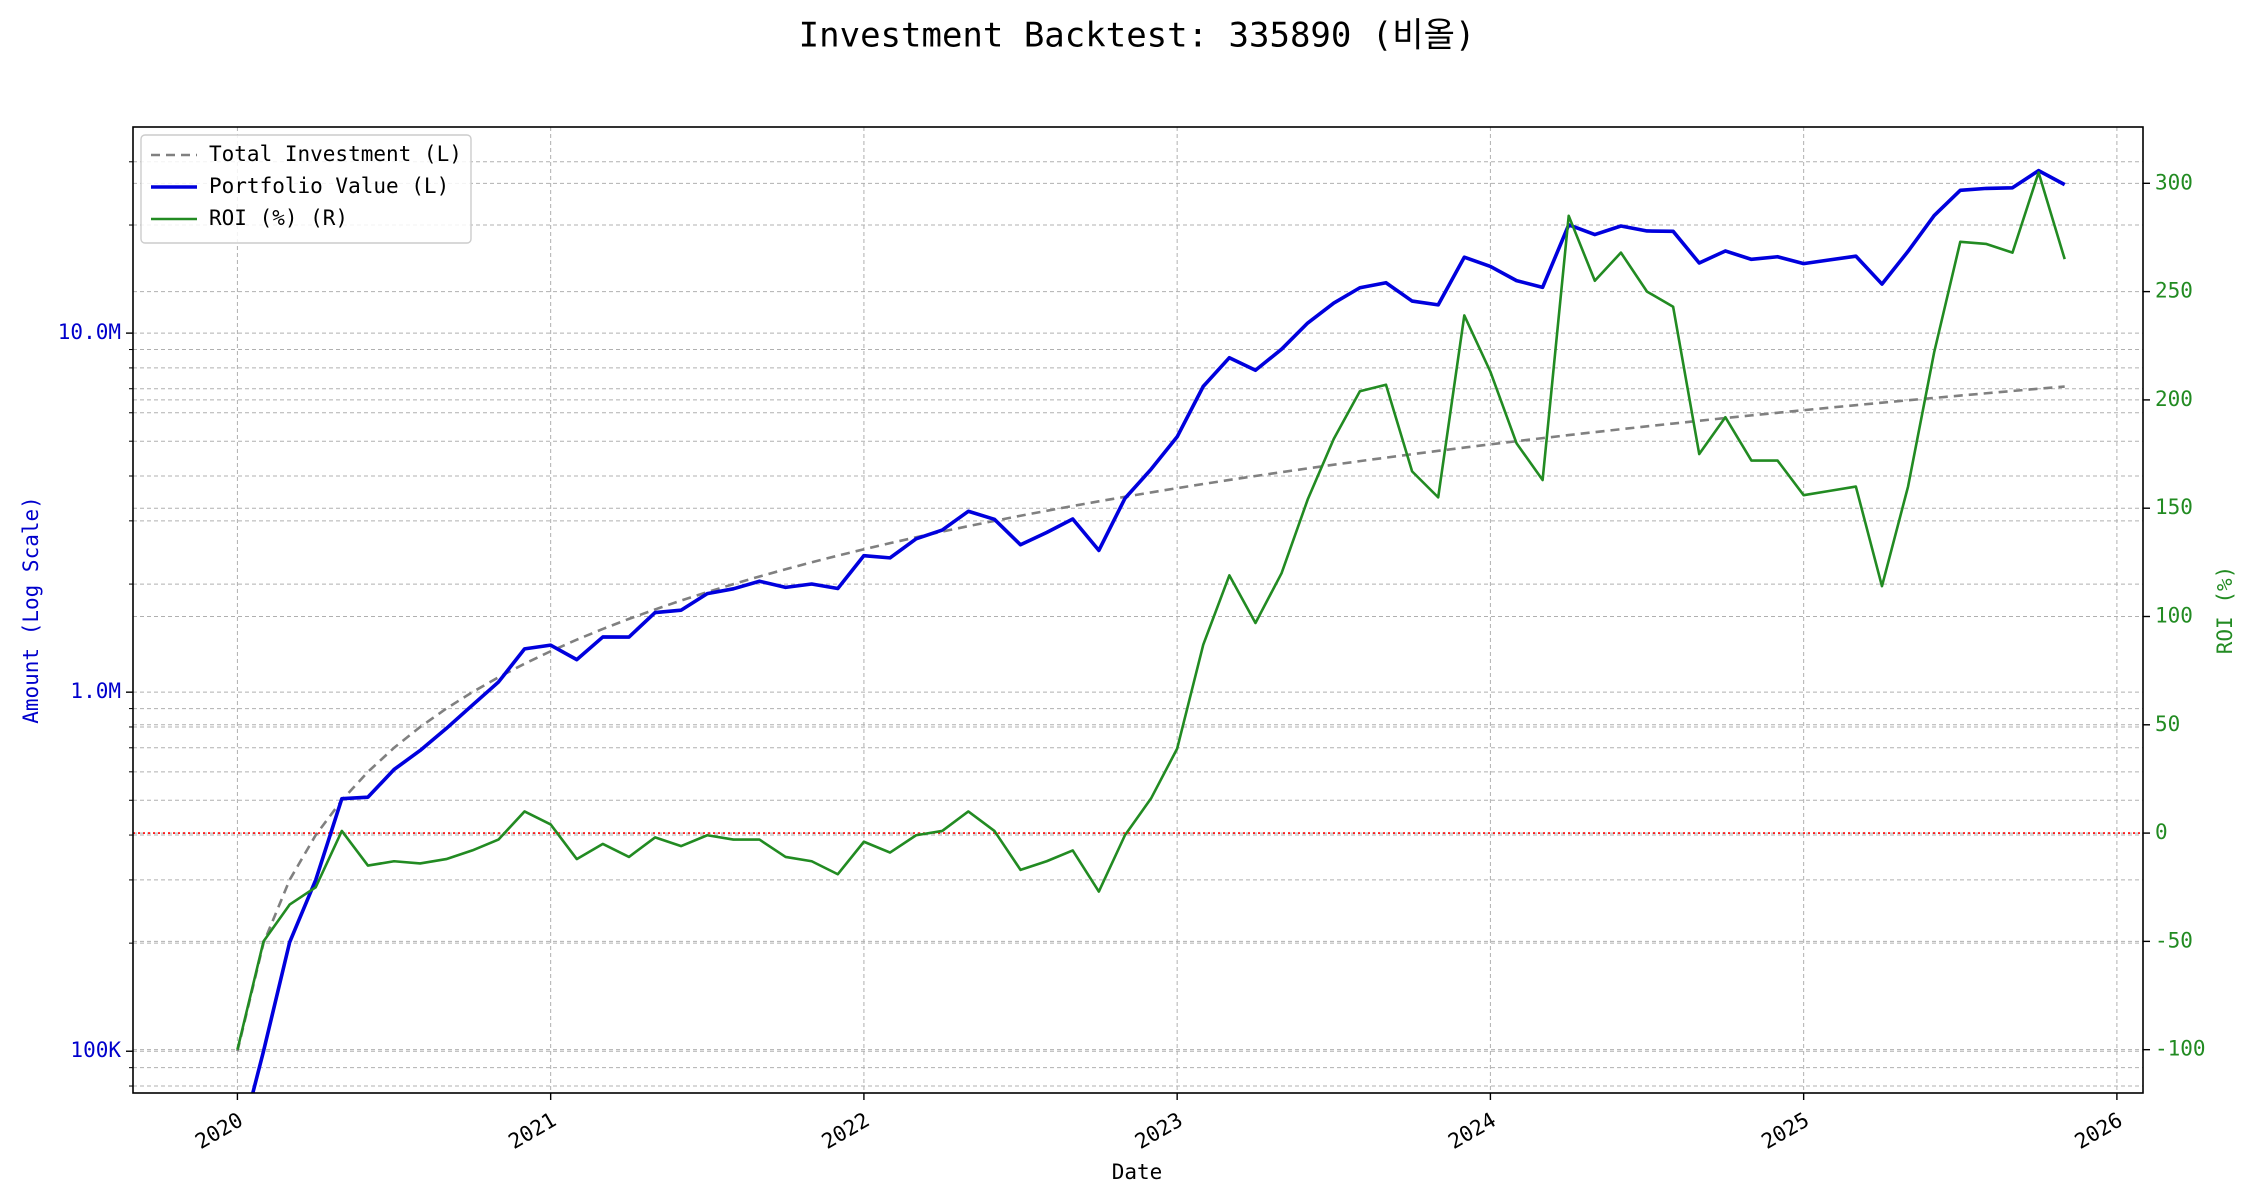  Describe the element at coordinates (95, 691) in the screenshot. I see `y-tick-label: 1.0M` at that location.